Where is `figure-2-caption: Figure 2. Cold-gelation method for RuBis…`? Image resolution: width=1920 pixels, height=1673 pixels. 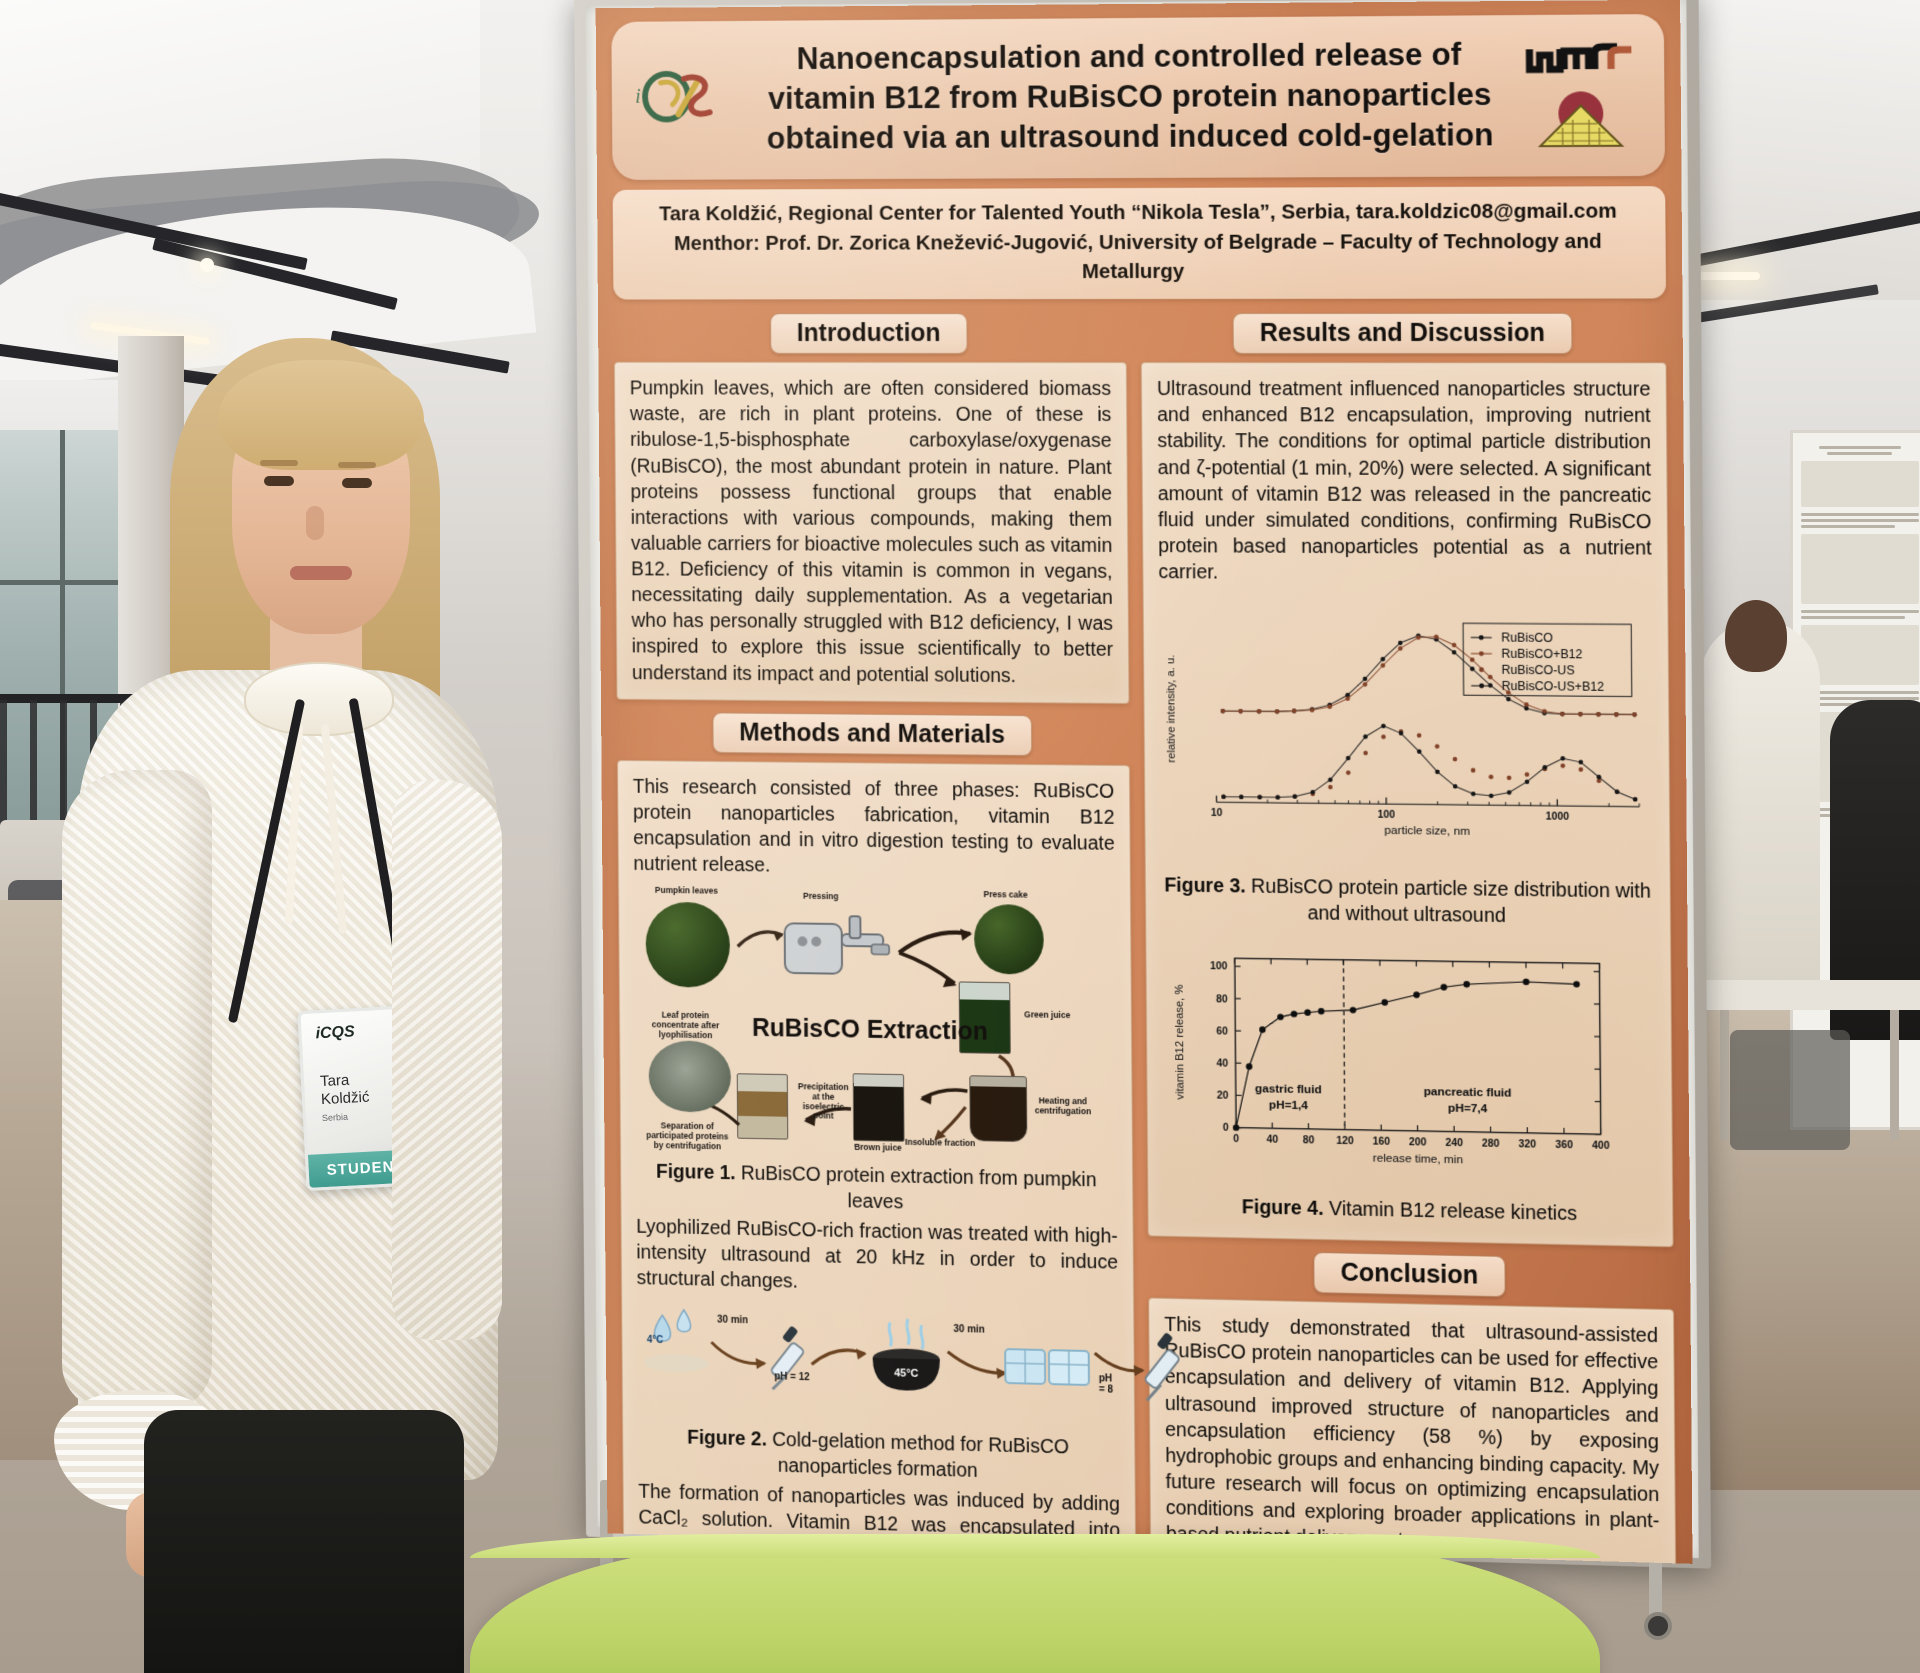 figure-2-caption: Figure 2. Cold-gelation method for RuBis… is located at coordinates (879, 1456).